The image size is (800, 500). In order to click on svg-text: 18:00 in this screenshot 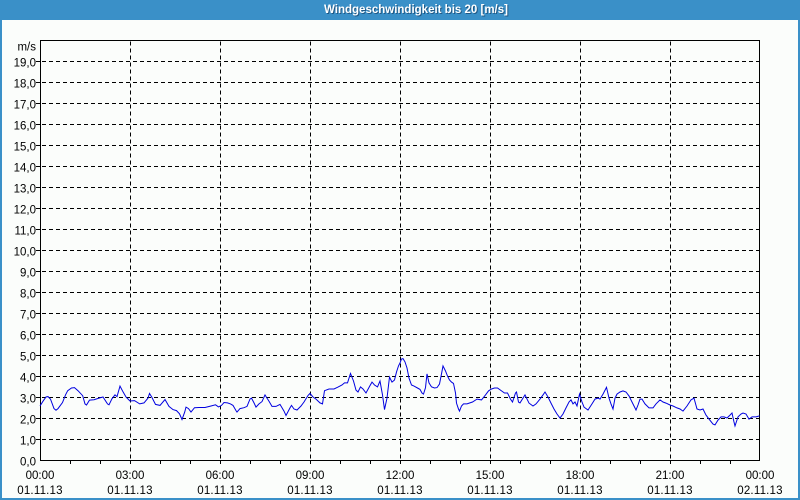, I will do `click(580, 476)`.